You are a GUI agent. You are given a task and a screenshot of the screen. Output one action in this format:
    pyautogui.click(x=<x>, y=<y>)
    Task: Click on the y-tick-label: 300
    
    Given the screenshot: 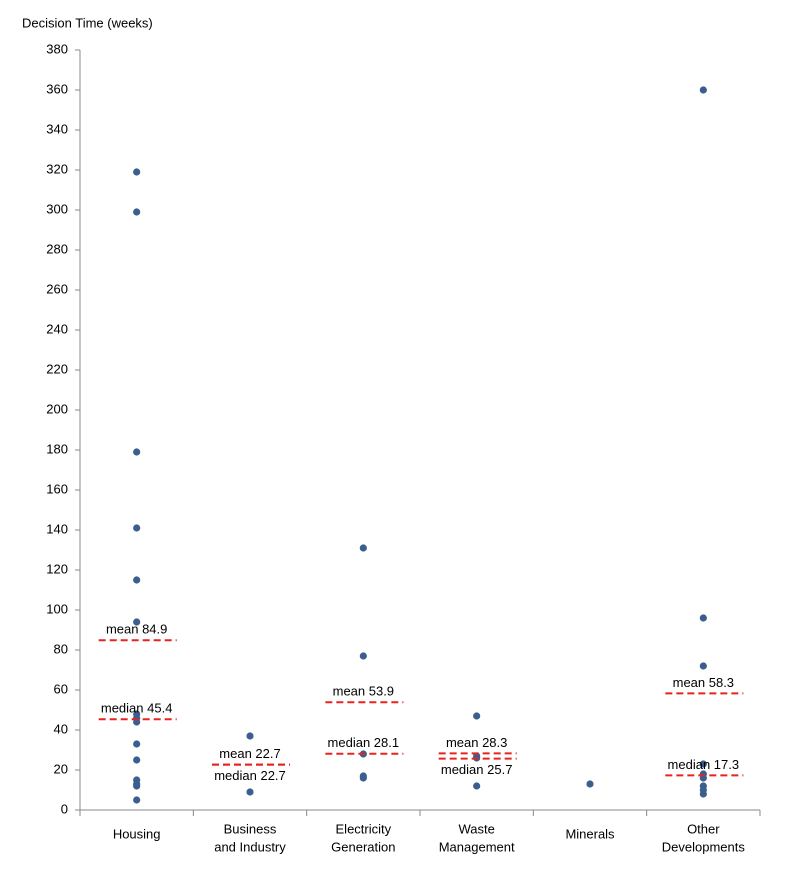 What is the action you would take?
    pyautogui.click(x=57, y=208)
    